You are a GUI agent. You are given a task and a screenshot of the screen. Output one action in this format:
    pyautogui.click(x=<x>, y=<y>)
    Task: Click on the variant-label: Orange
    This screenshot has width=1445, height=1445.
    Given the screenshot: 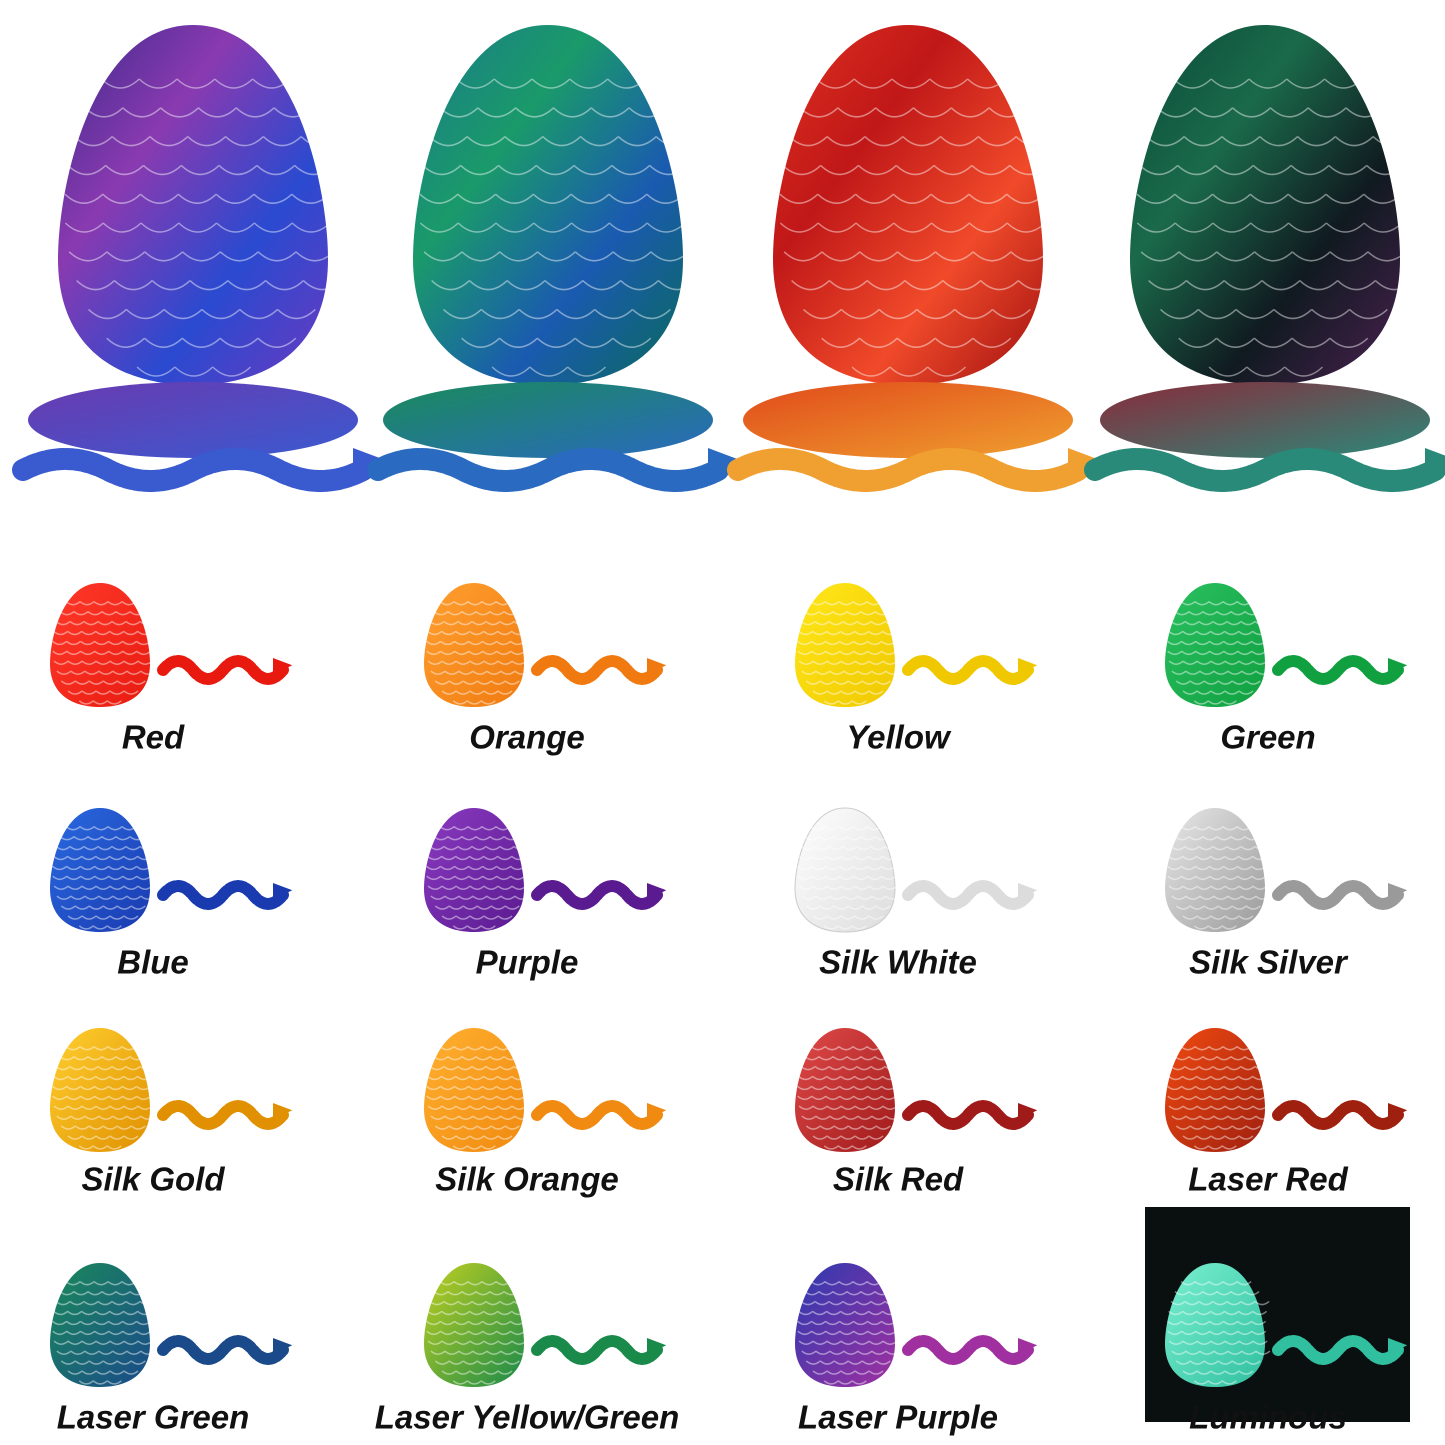 What is the action you would take?
    pyautogui.click(x=527, y=737)
    